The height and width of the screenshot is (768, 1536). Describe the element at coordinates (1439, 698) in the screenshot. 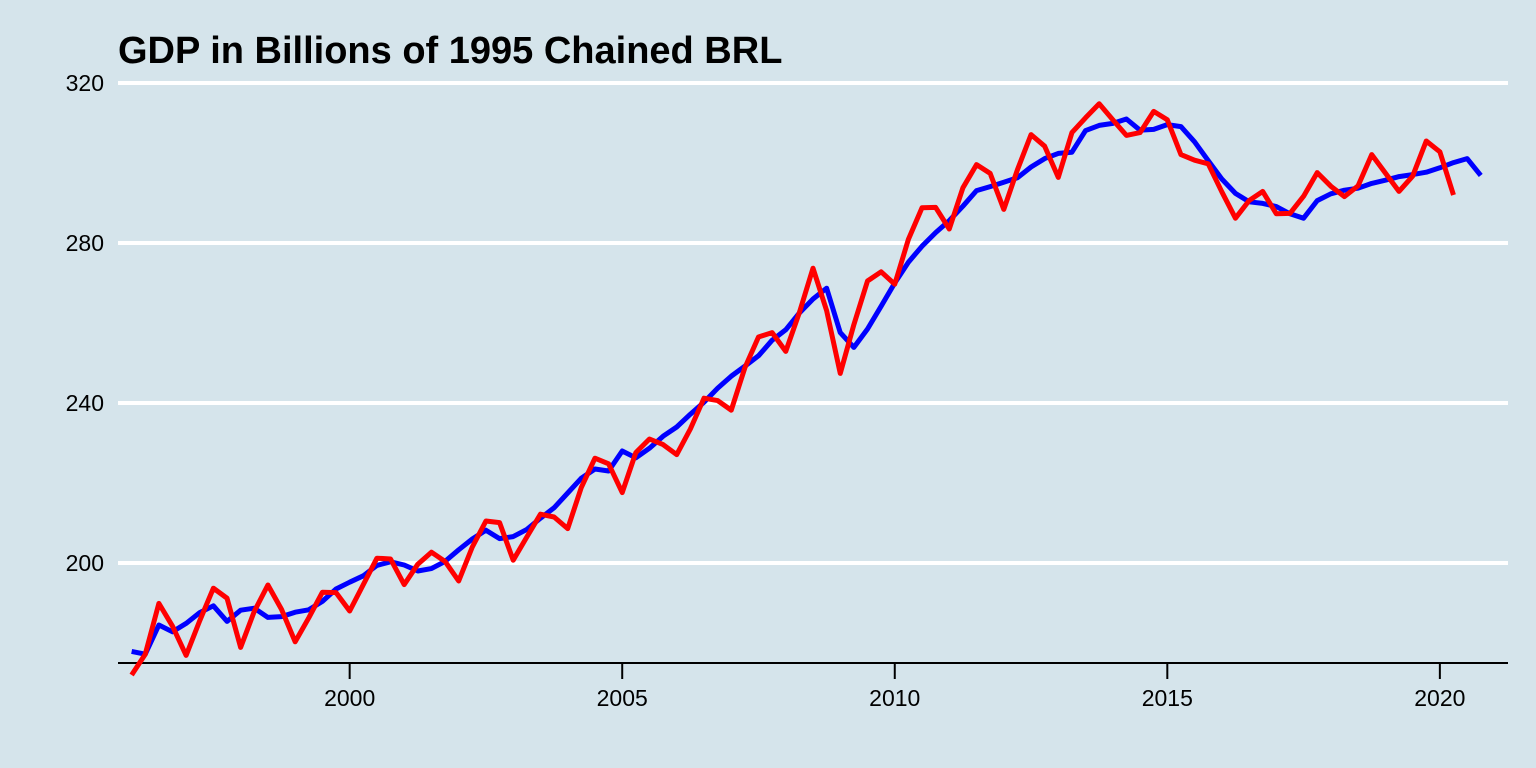

I see `x-tick-label: 2020` at that location.